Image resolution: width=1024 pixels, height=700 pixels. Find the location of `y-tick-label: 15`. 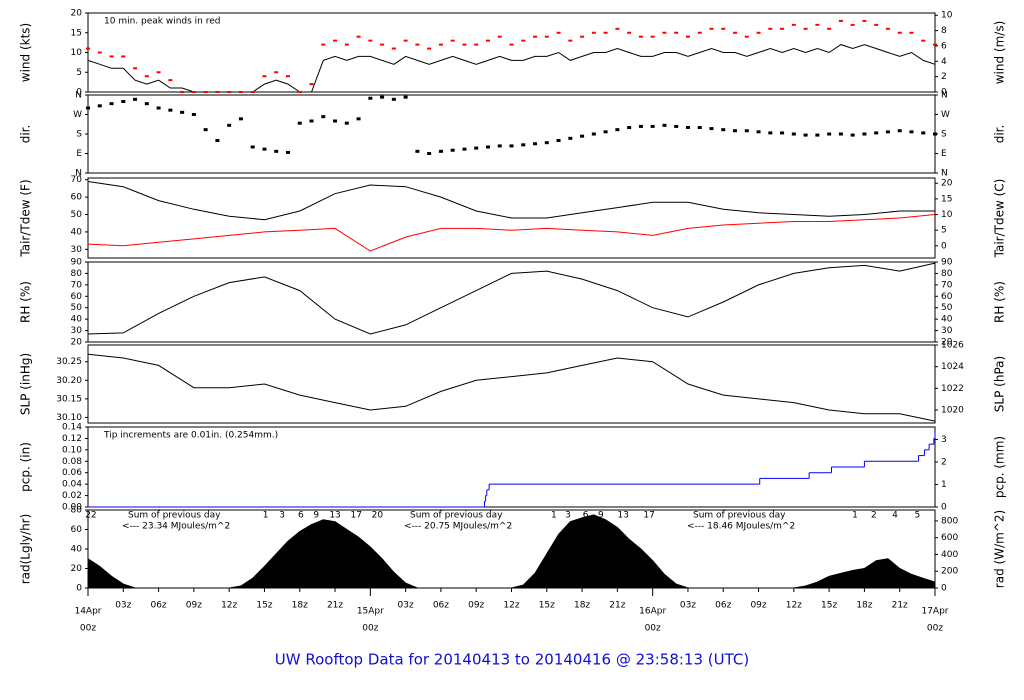

y-tick-label: 15 is located at coordinates (76, 33).